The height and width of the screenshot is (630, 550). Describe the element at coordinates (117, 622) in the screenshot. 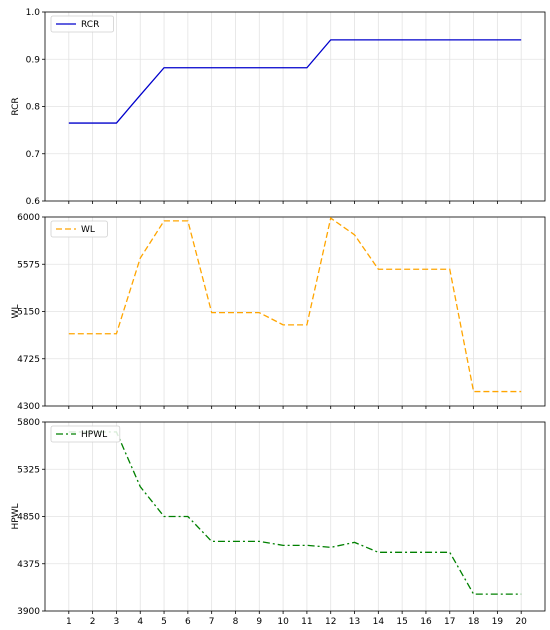

I see `x-tick-label: 3` at that location.